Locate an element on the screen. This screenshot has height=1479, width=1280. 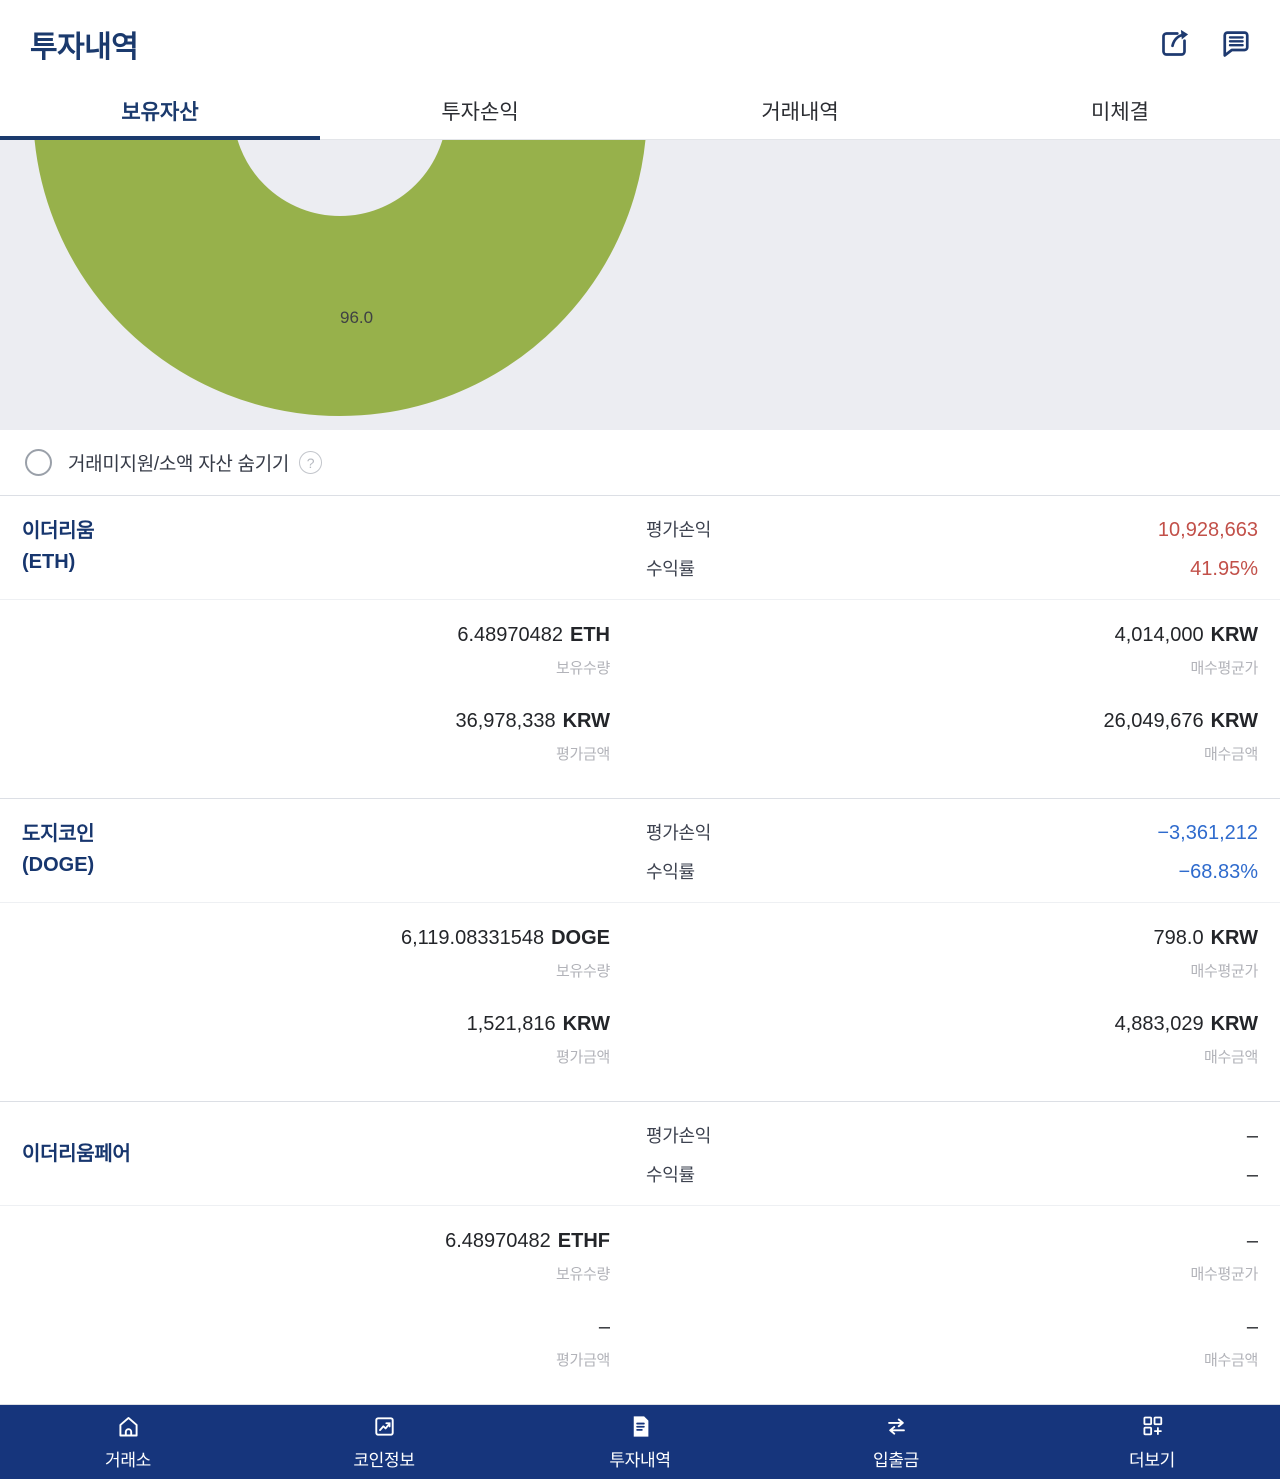
coin-name: 이더리움 is located at coordinates (58, 531).